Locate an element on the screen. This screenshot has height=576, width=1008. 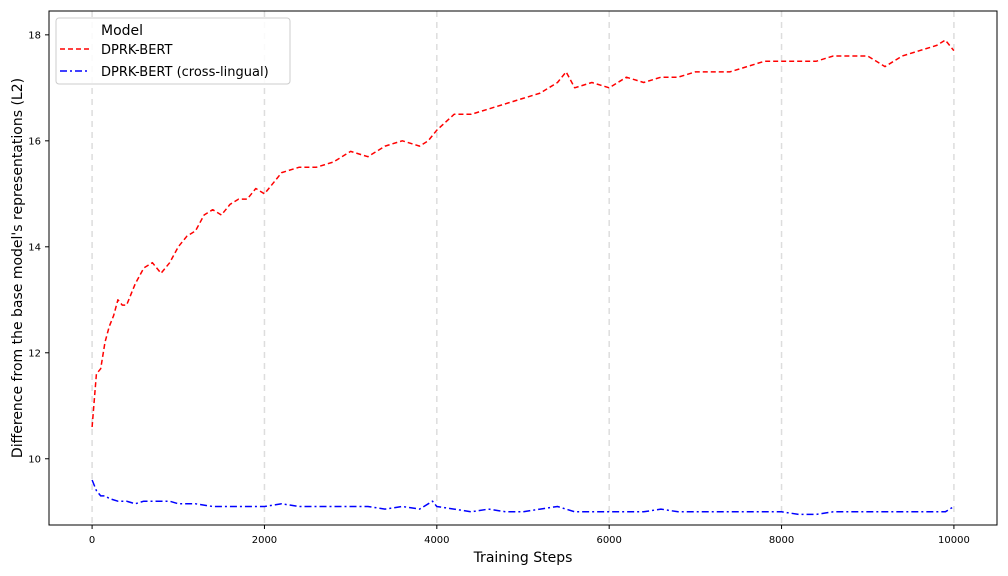
x-axis-ticks: 0 2000 4000 6000 8000 10000 is located at coordinates (529, 535).